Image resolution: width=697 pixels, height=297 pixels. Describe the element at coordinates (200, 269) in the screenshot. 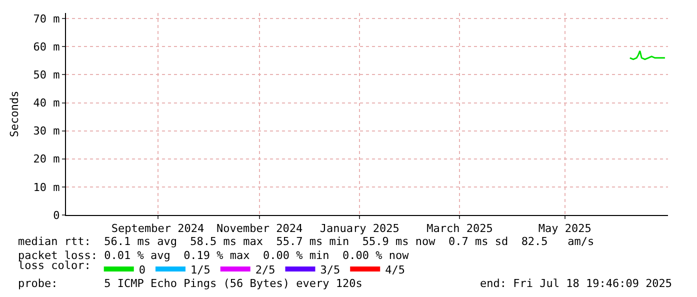

I see `legend-label: 1/5` at that location.